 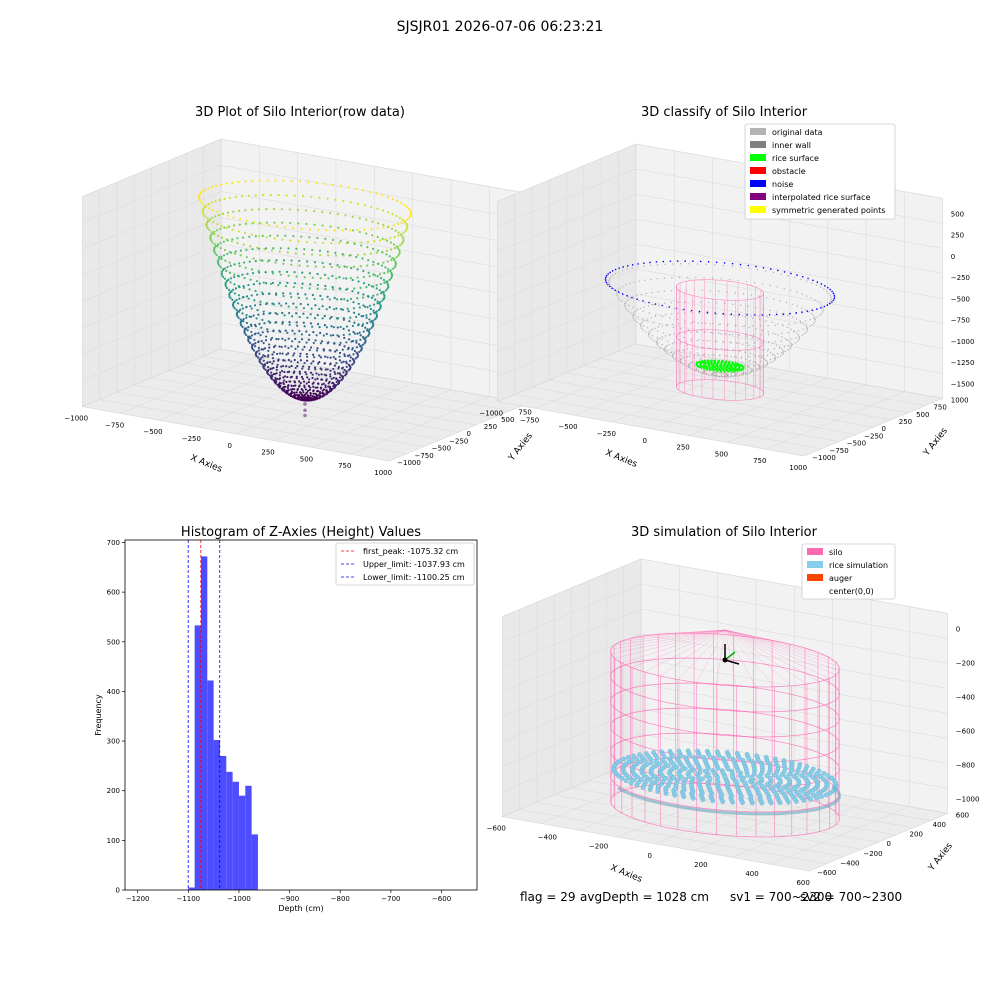 What do you see at coordinates (306, 459) in the screenshot?
I see `p1-x-tick-label: 500` at bounding box center [306, 459].